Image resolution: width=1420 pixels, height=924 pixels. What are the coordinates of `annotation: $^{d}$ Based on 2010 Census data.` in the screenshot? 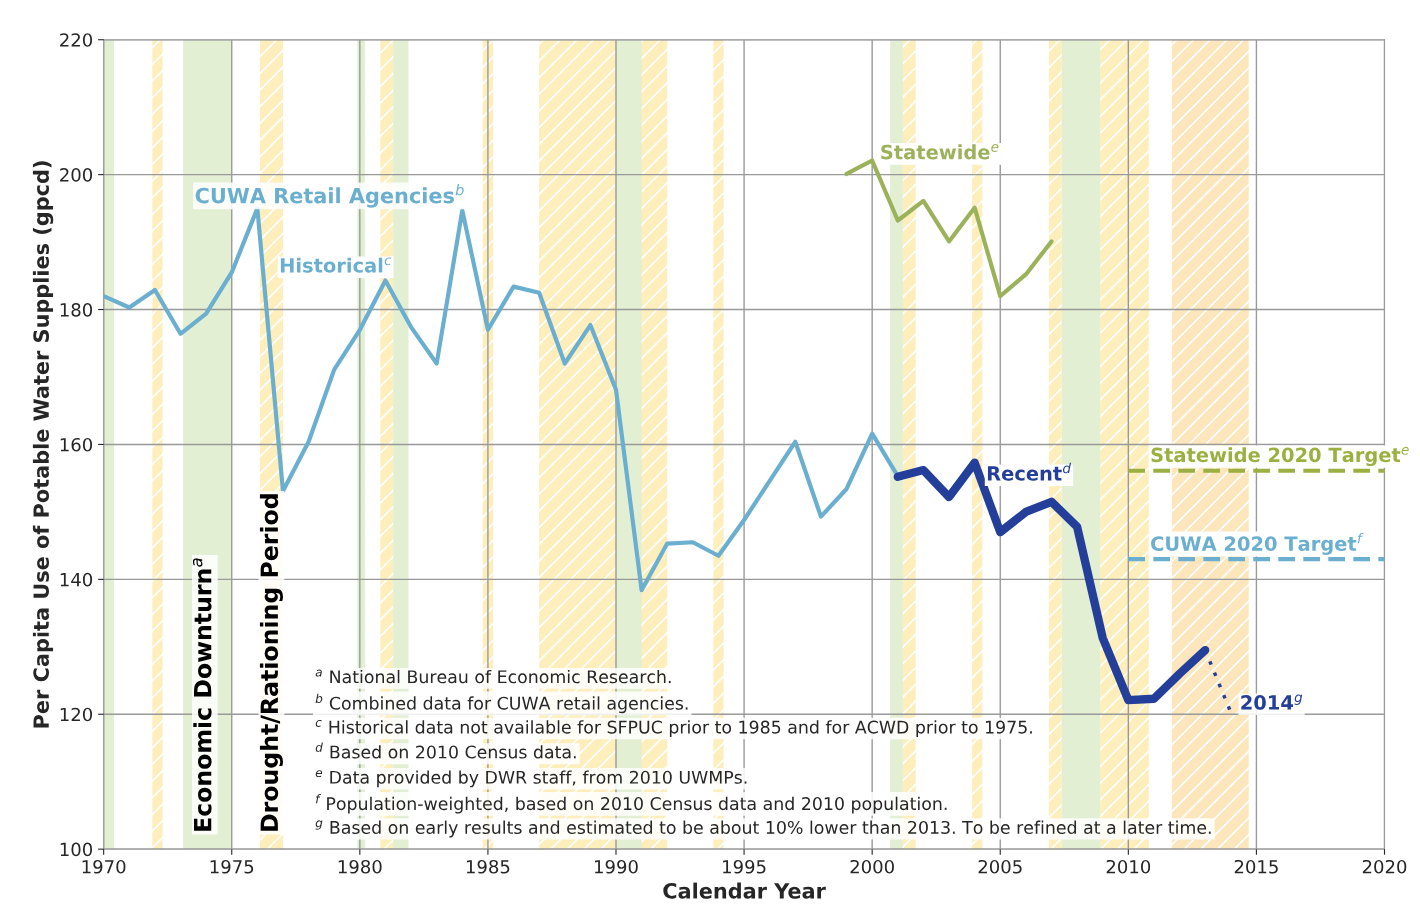 It's located at (445, 750).